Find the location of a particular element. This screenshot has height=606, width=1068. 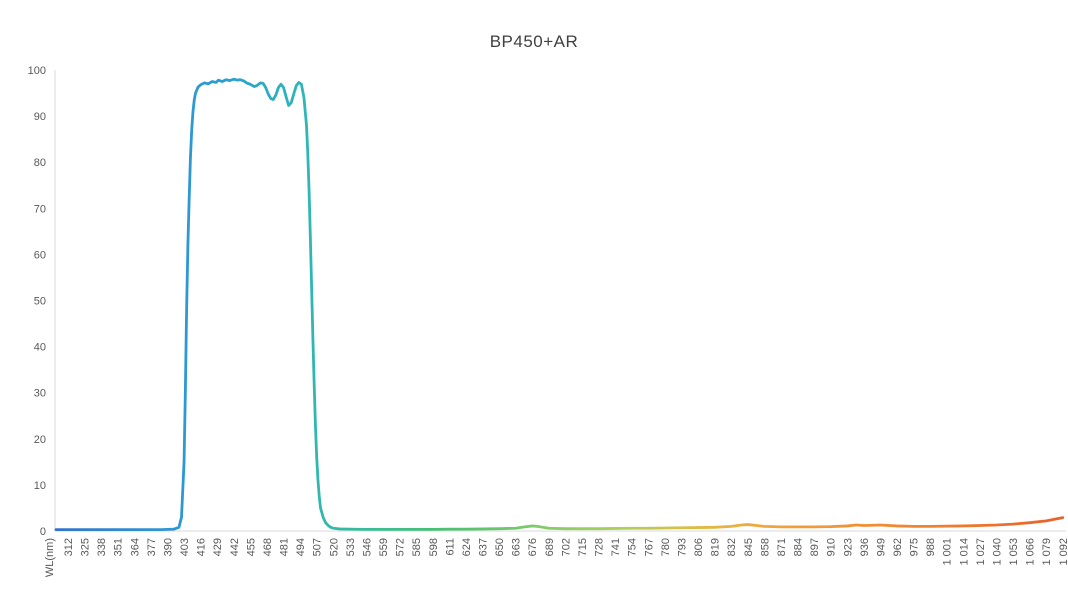

x-axis-tick-label: 533 is located at coordinates (351, 547).